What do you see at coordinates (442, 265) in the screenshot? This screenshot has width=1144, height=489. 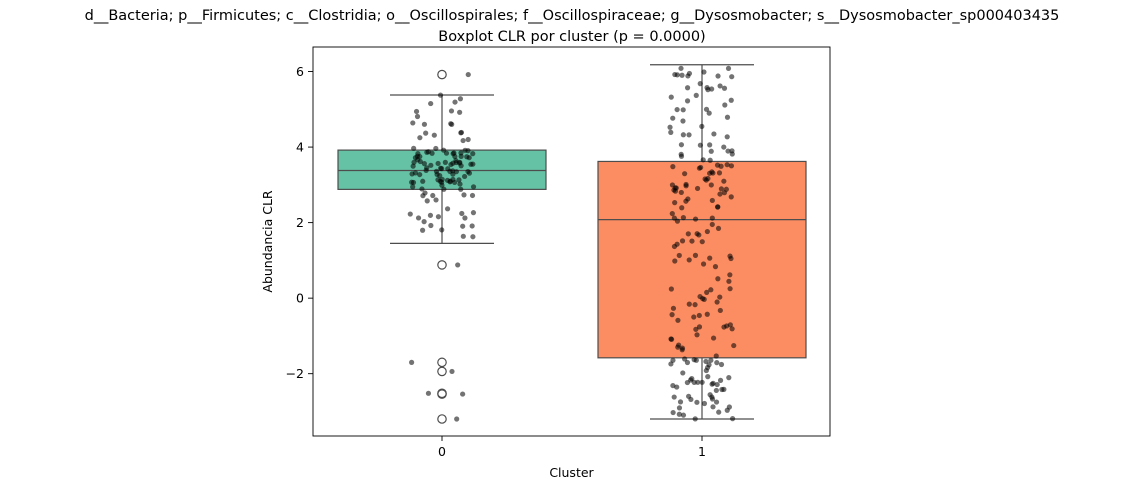 I see `outlier-point` at bounding box center [442, 265].